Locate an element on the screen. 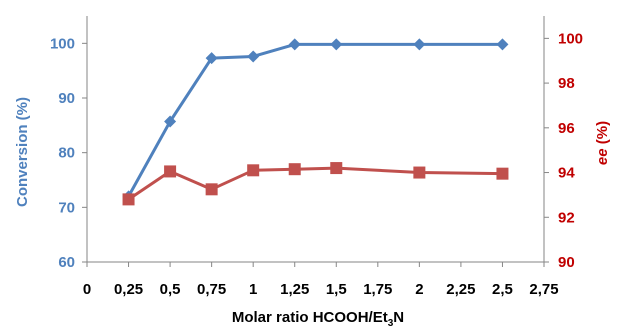  y-right-tick-label: 90 is located at coordinates (566, 262).